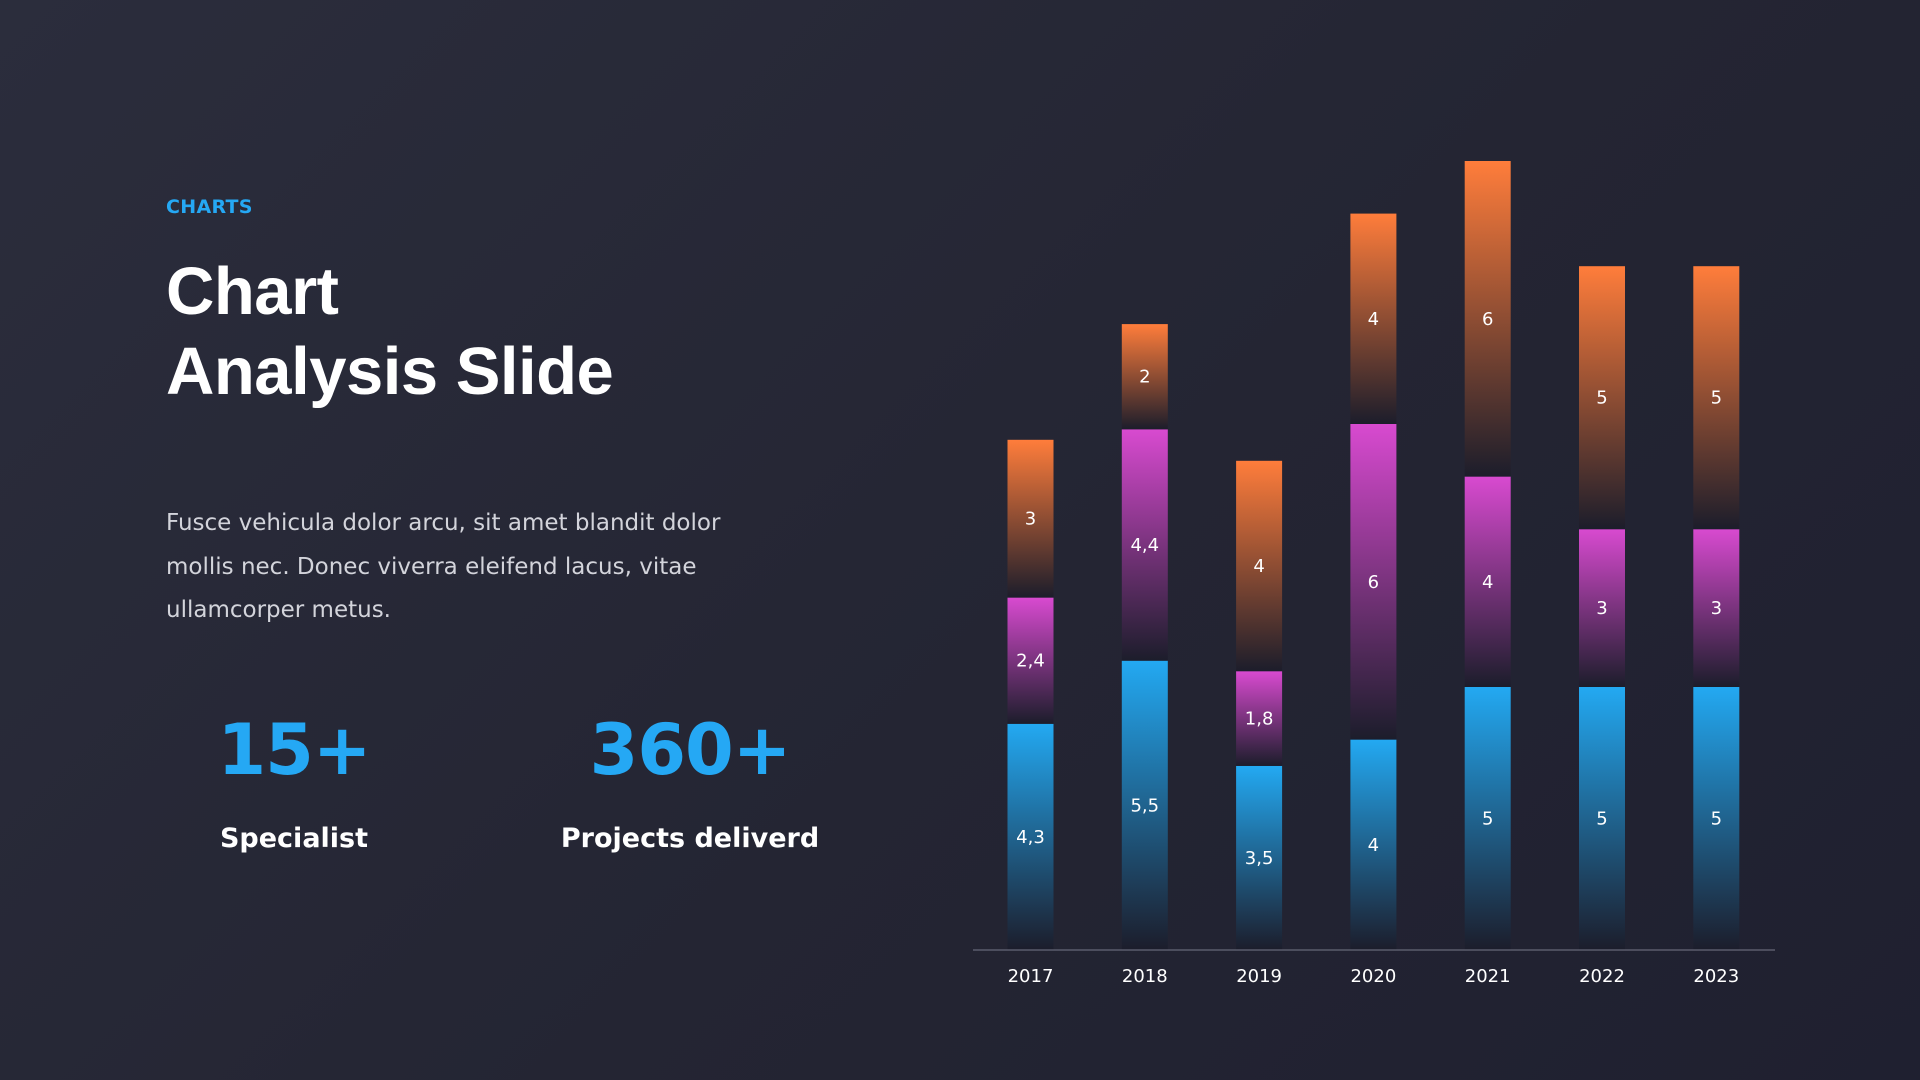 The width and height of the screenshot is (1920, 1080). I want to click on slide-title: Chart Analysis Slide, so click(390, 332).